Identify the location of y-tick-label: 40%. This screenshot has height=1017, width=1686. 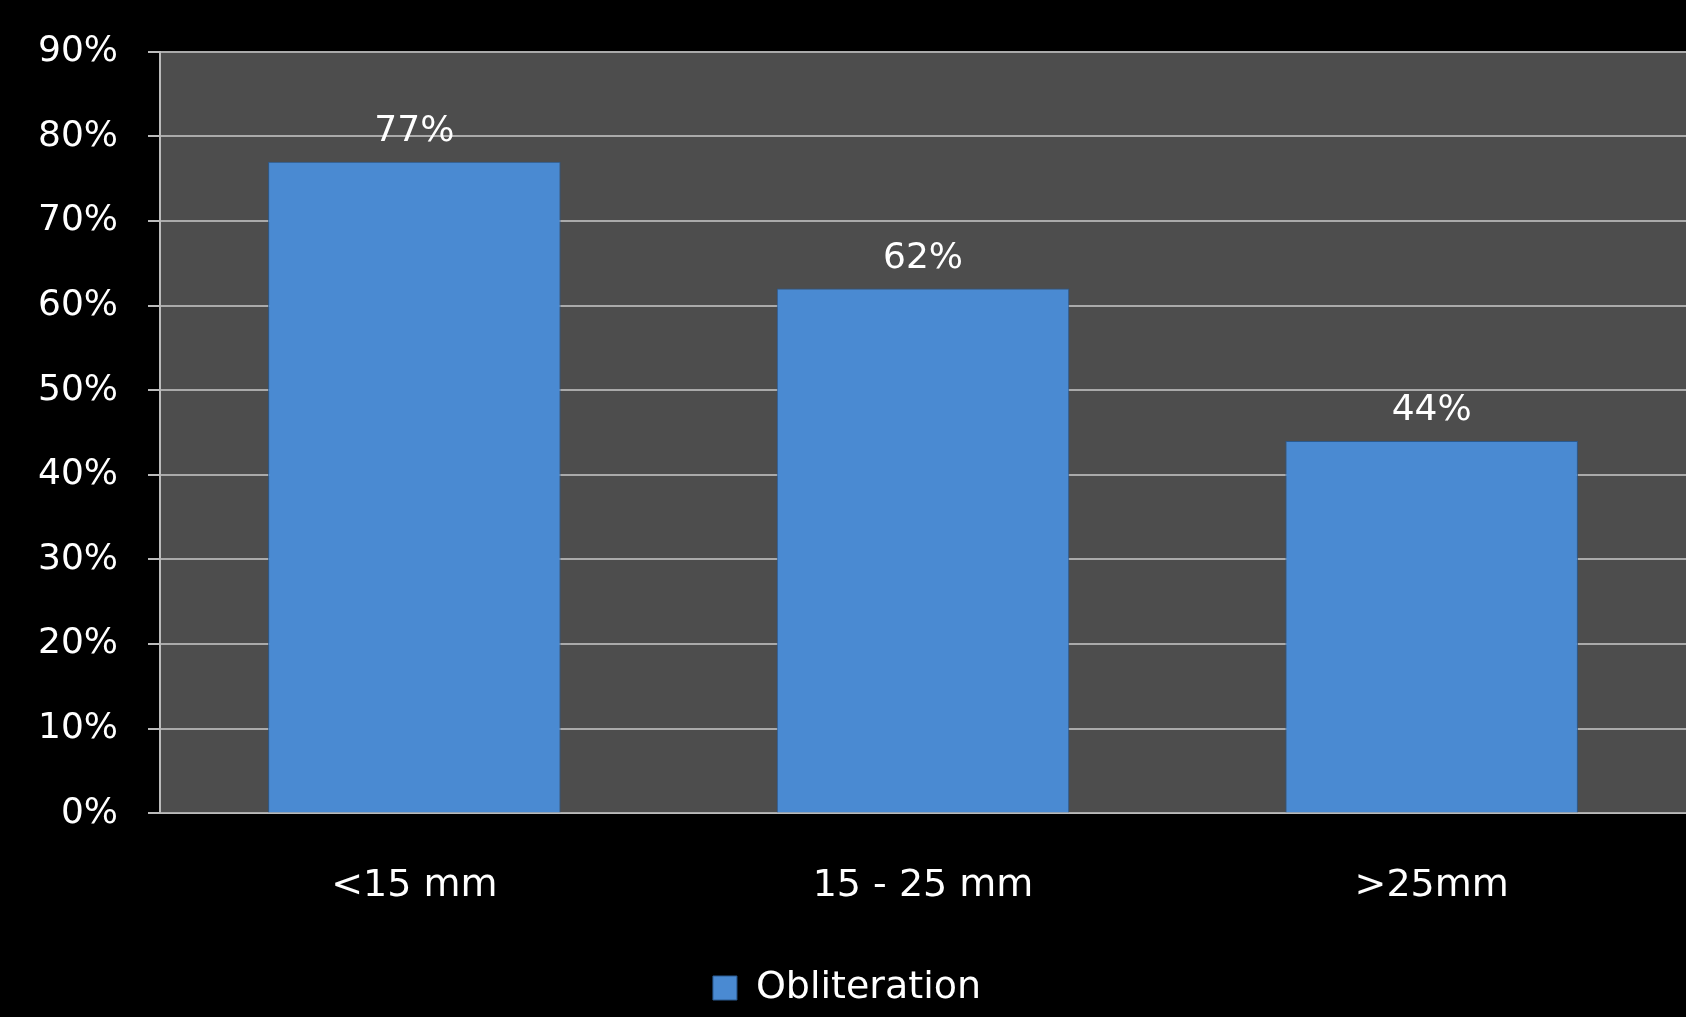
(78, 472).